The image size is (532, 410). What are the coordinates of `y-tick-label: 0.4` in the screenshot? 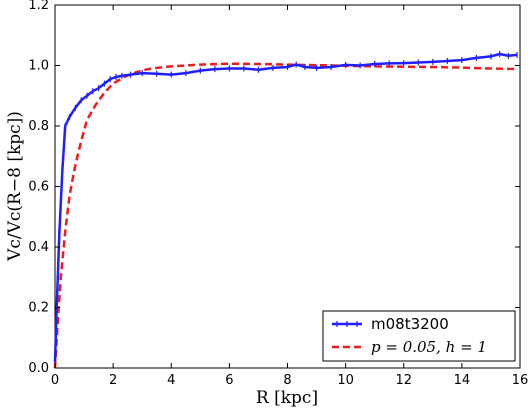 It's located at (38, 247).